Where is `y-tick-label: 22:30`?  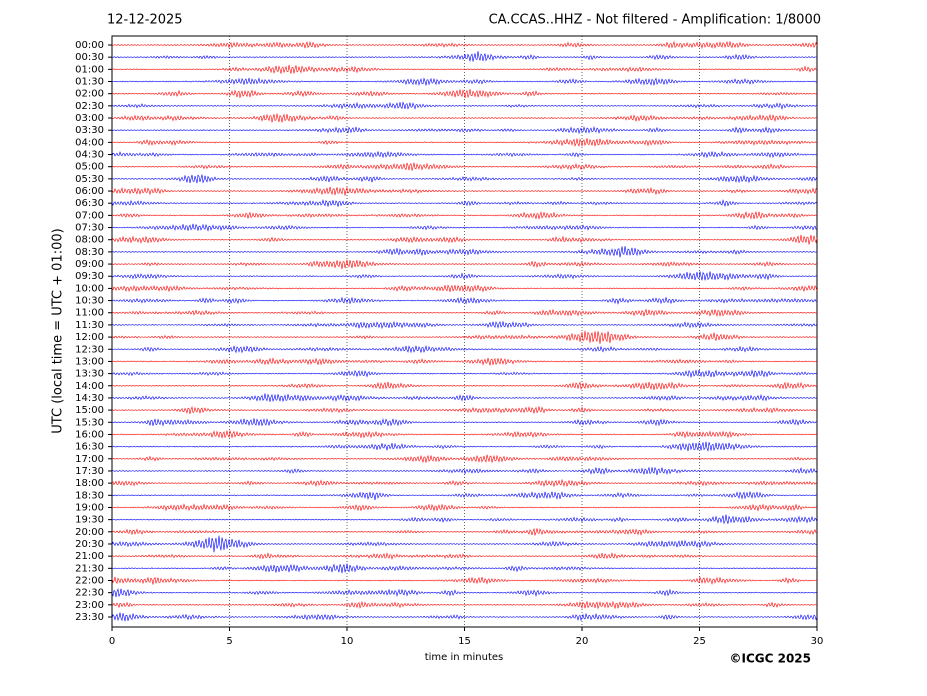 y-tick-label: 22:30 is located at coordinates (89, 593).